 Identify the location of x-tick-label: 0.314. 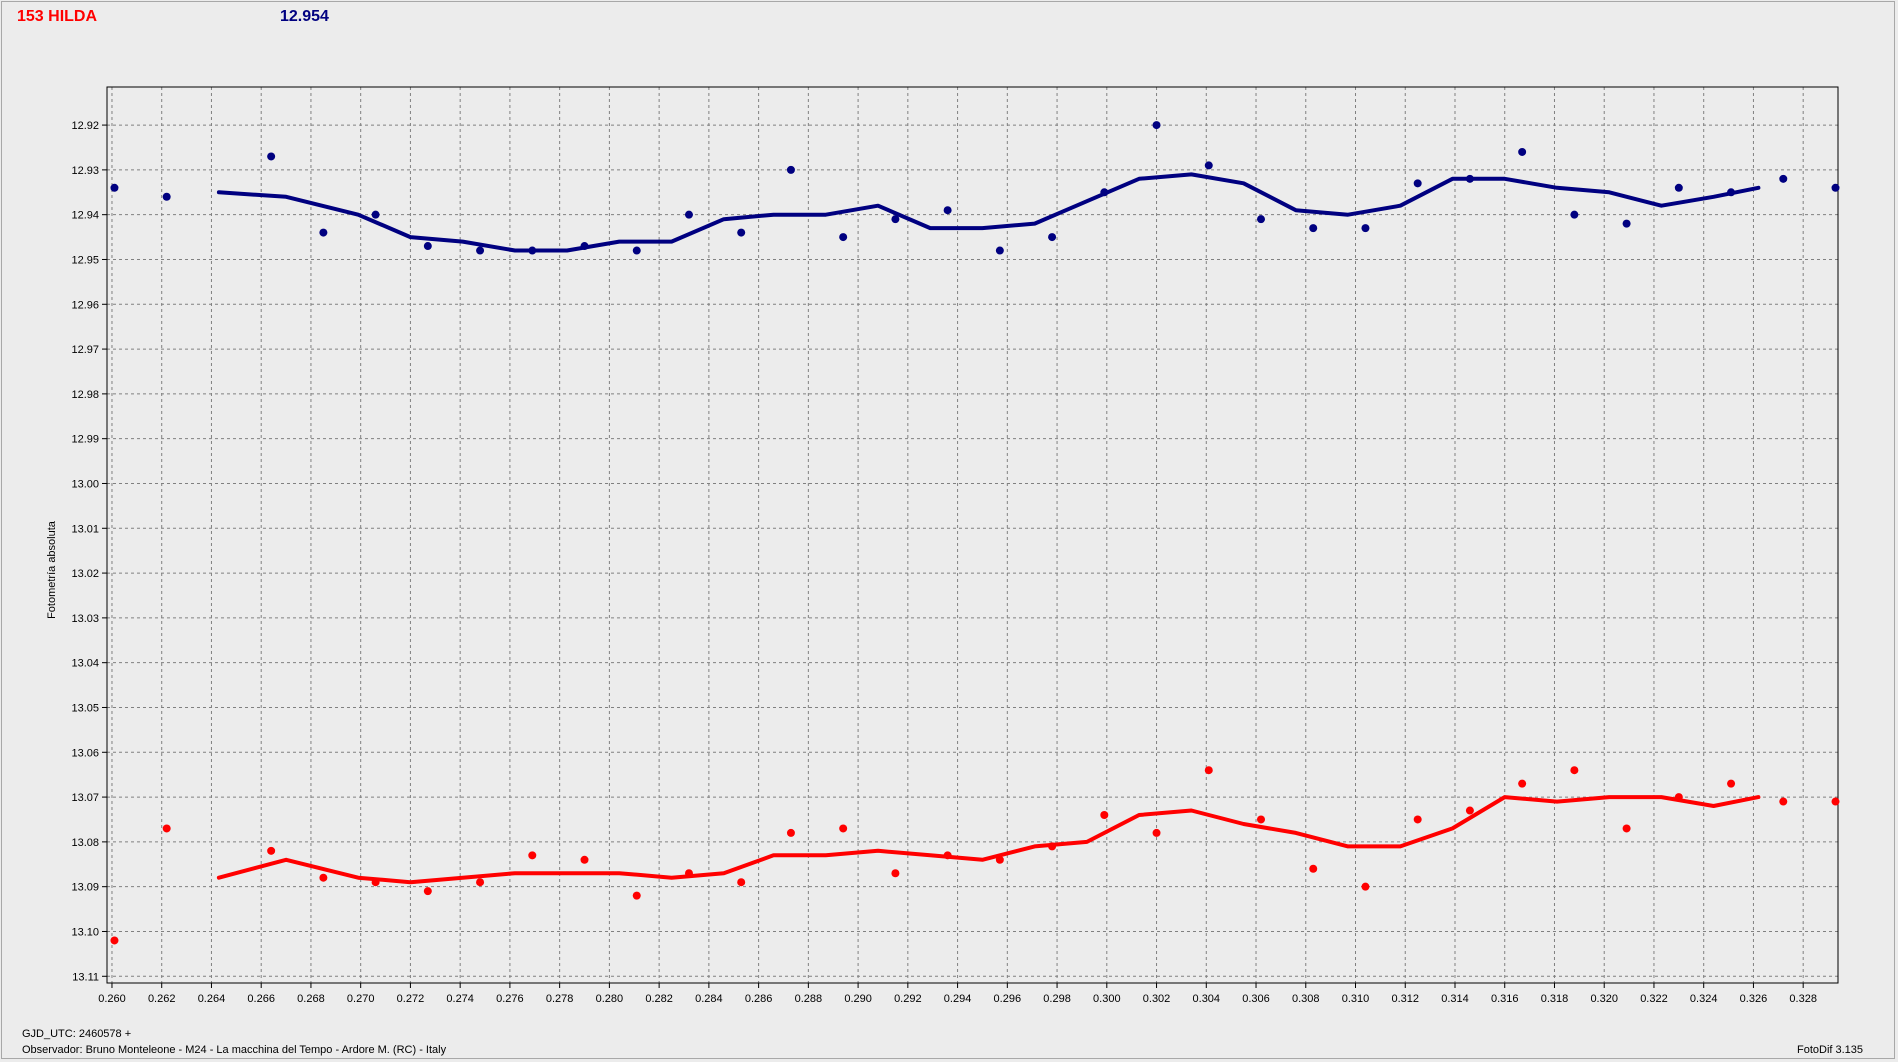
(1455, 999).